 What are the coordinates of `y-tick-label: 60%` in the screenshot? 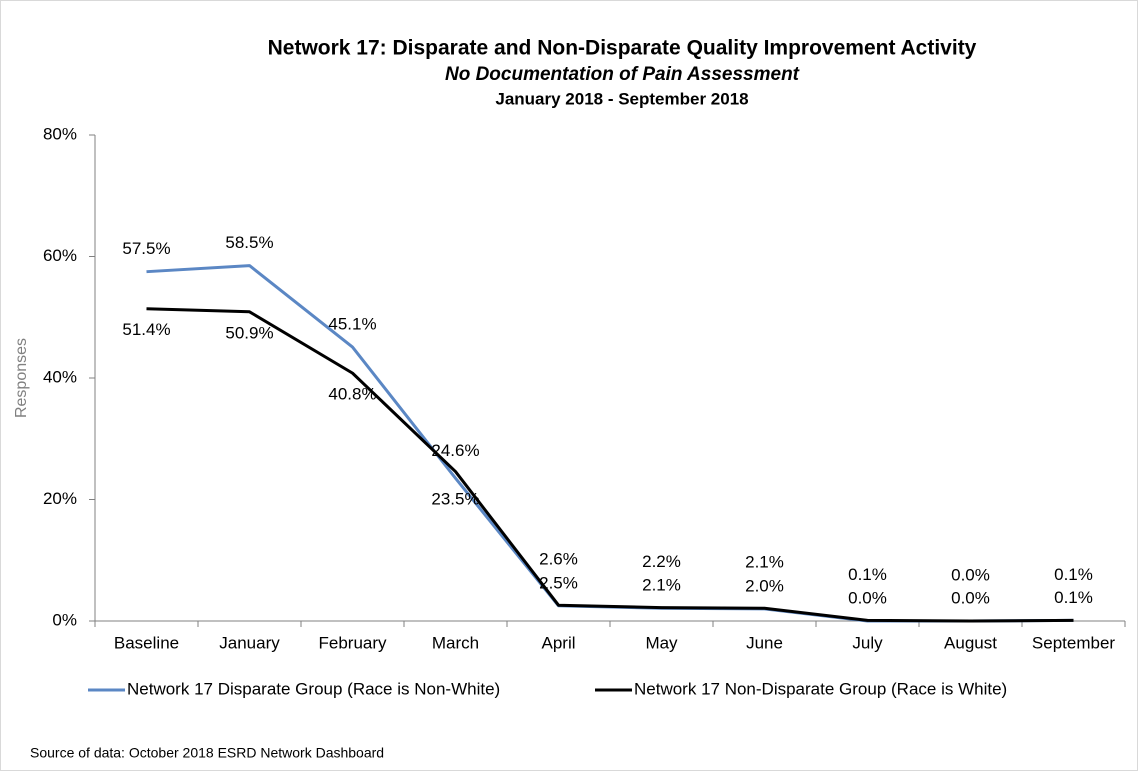 It's located at (60, 255).